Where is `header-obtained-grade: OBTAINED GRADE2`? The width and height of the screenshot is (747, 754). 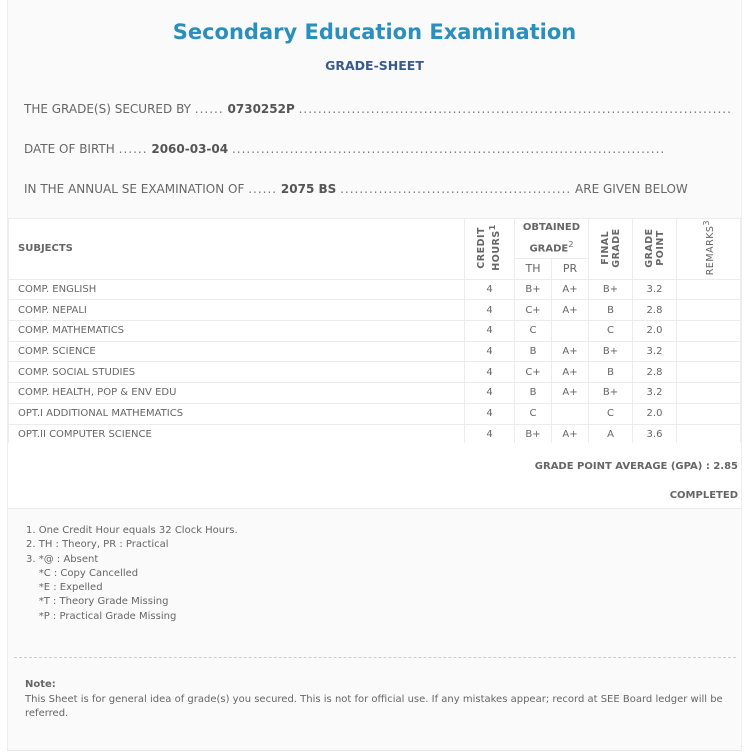 header-obtained-grade: OBTAINED GRADE2 is located at coordinates (551, 238).